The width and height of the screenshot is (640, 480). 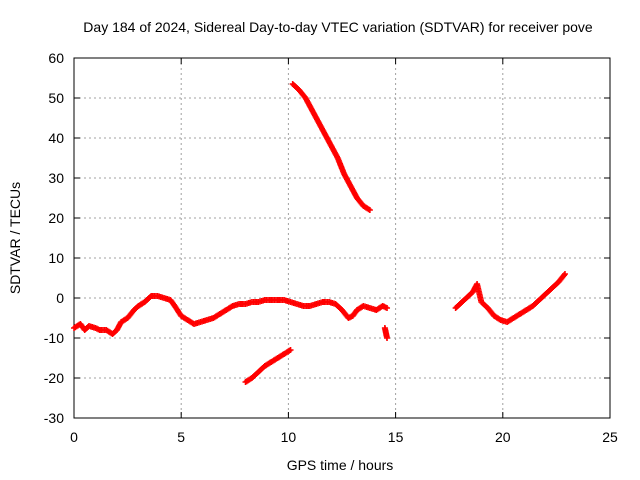 What do you see at coordinates (610, 437) in the screenshot?
I see `x-tick-label: 25` at bounding box center [610, 437].